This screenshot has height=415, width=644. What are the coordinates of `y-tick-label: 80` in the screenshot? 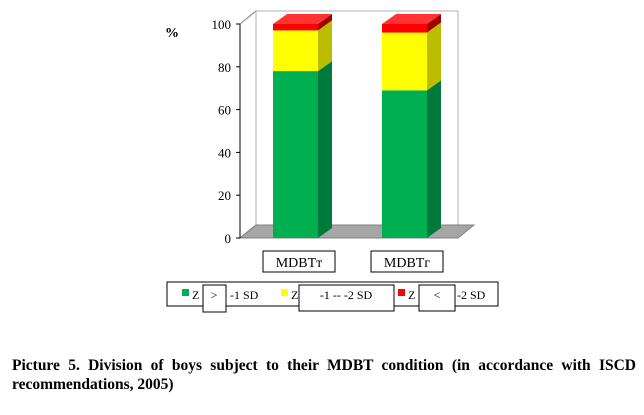 It's located at (224, 67).